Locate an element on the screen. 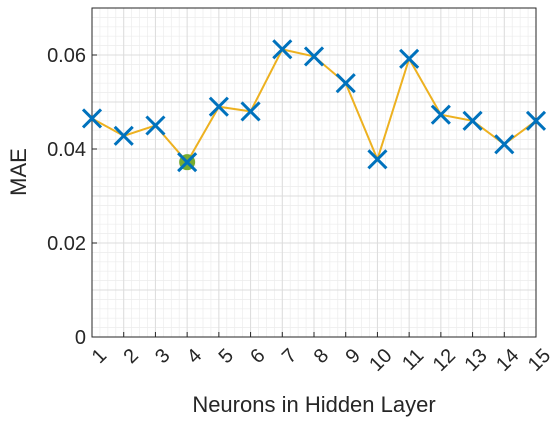 The width and height of the screenshot is (550, 421). x-tick-label: 15 is located at coordinates (537, 360).